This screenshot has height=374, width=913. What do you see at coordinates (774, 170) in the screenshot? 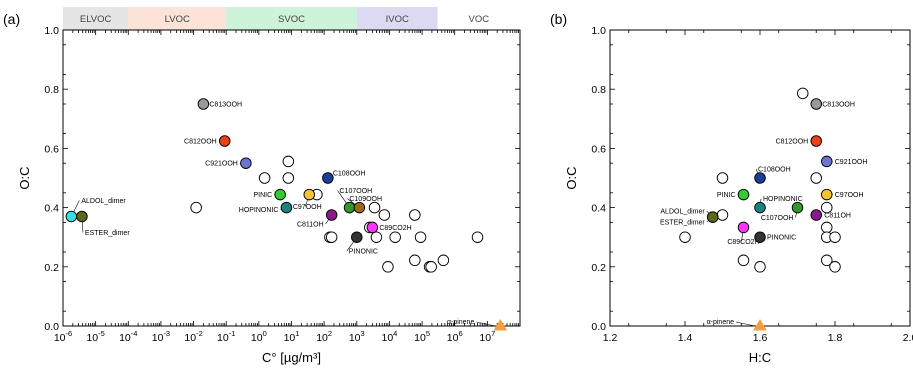
I see `point-label: C108OOH` at bounding box center [774, 170].